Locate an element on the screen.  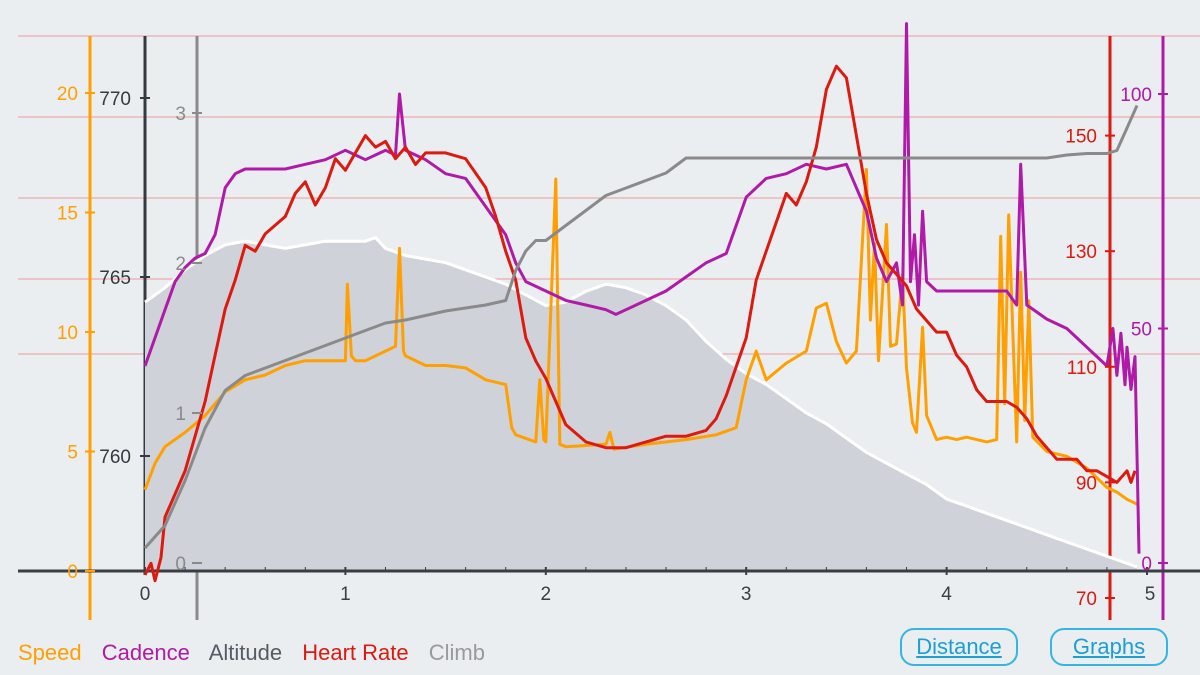
heart-rate-tick-label: 130 is located at coordinates (1081, 252).